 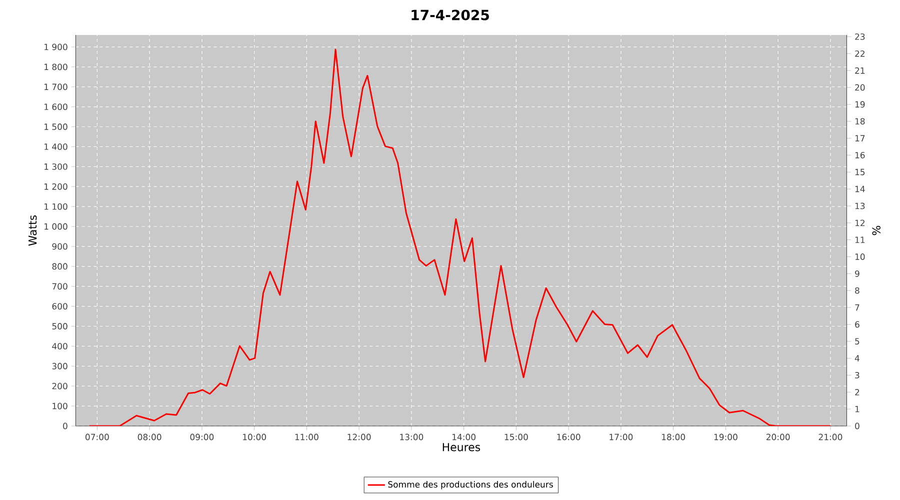 What do you see at coordinates (860, 172) in the screenshot?
I see `y2-tick-label: 15` at bounding box center [860, 172].